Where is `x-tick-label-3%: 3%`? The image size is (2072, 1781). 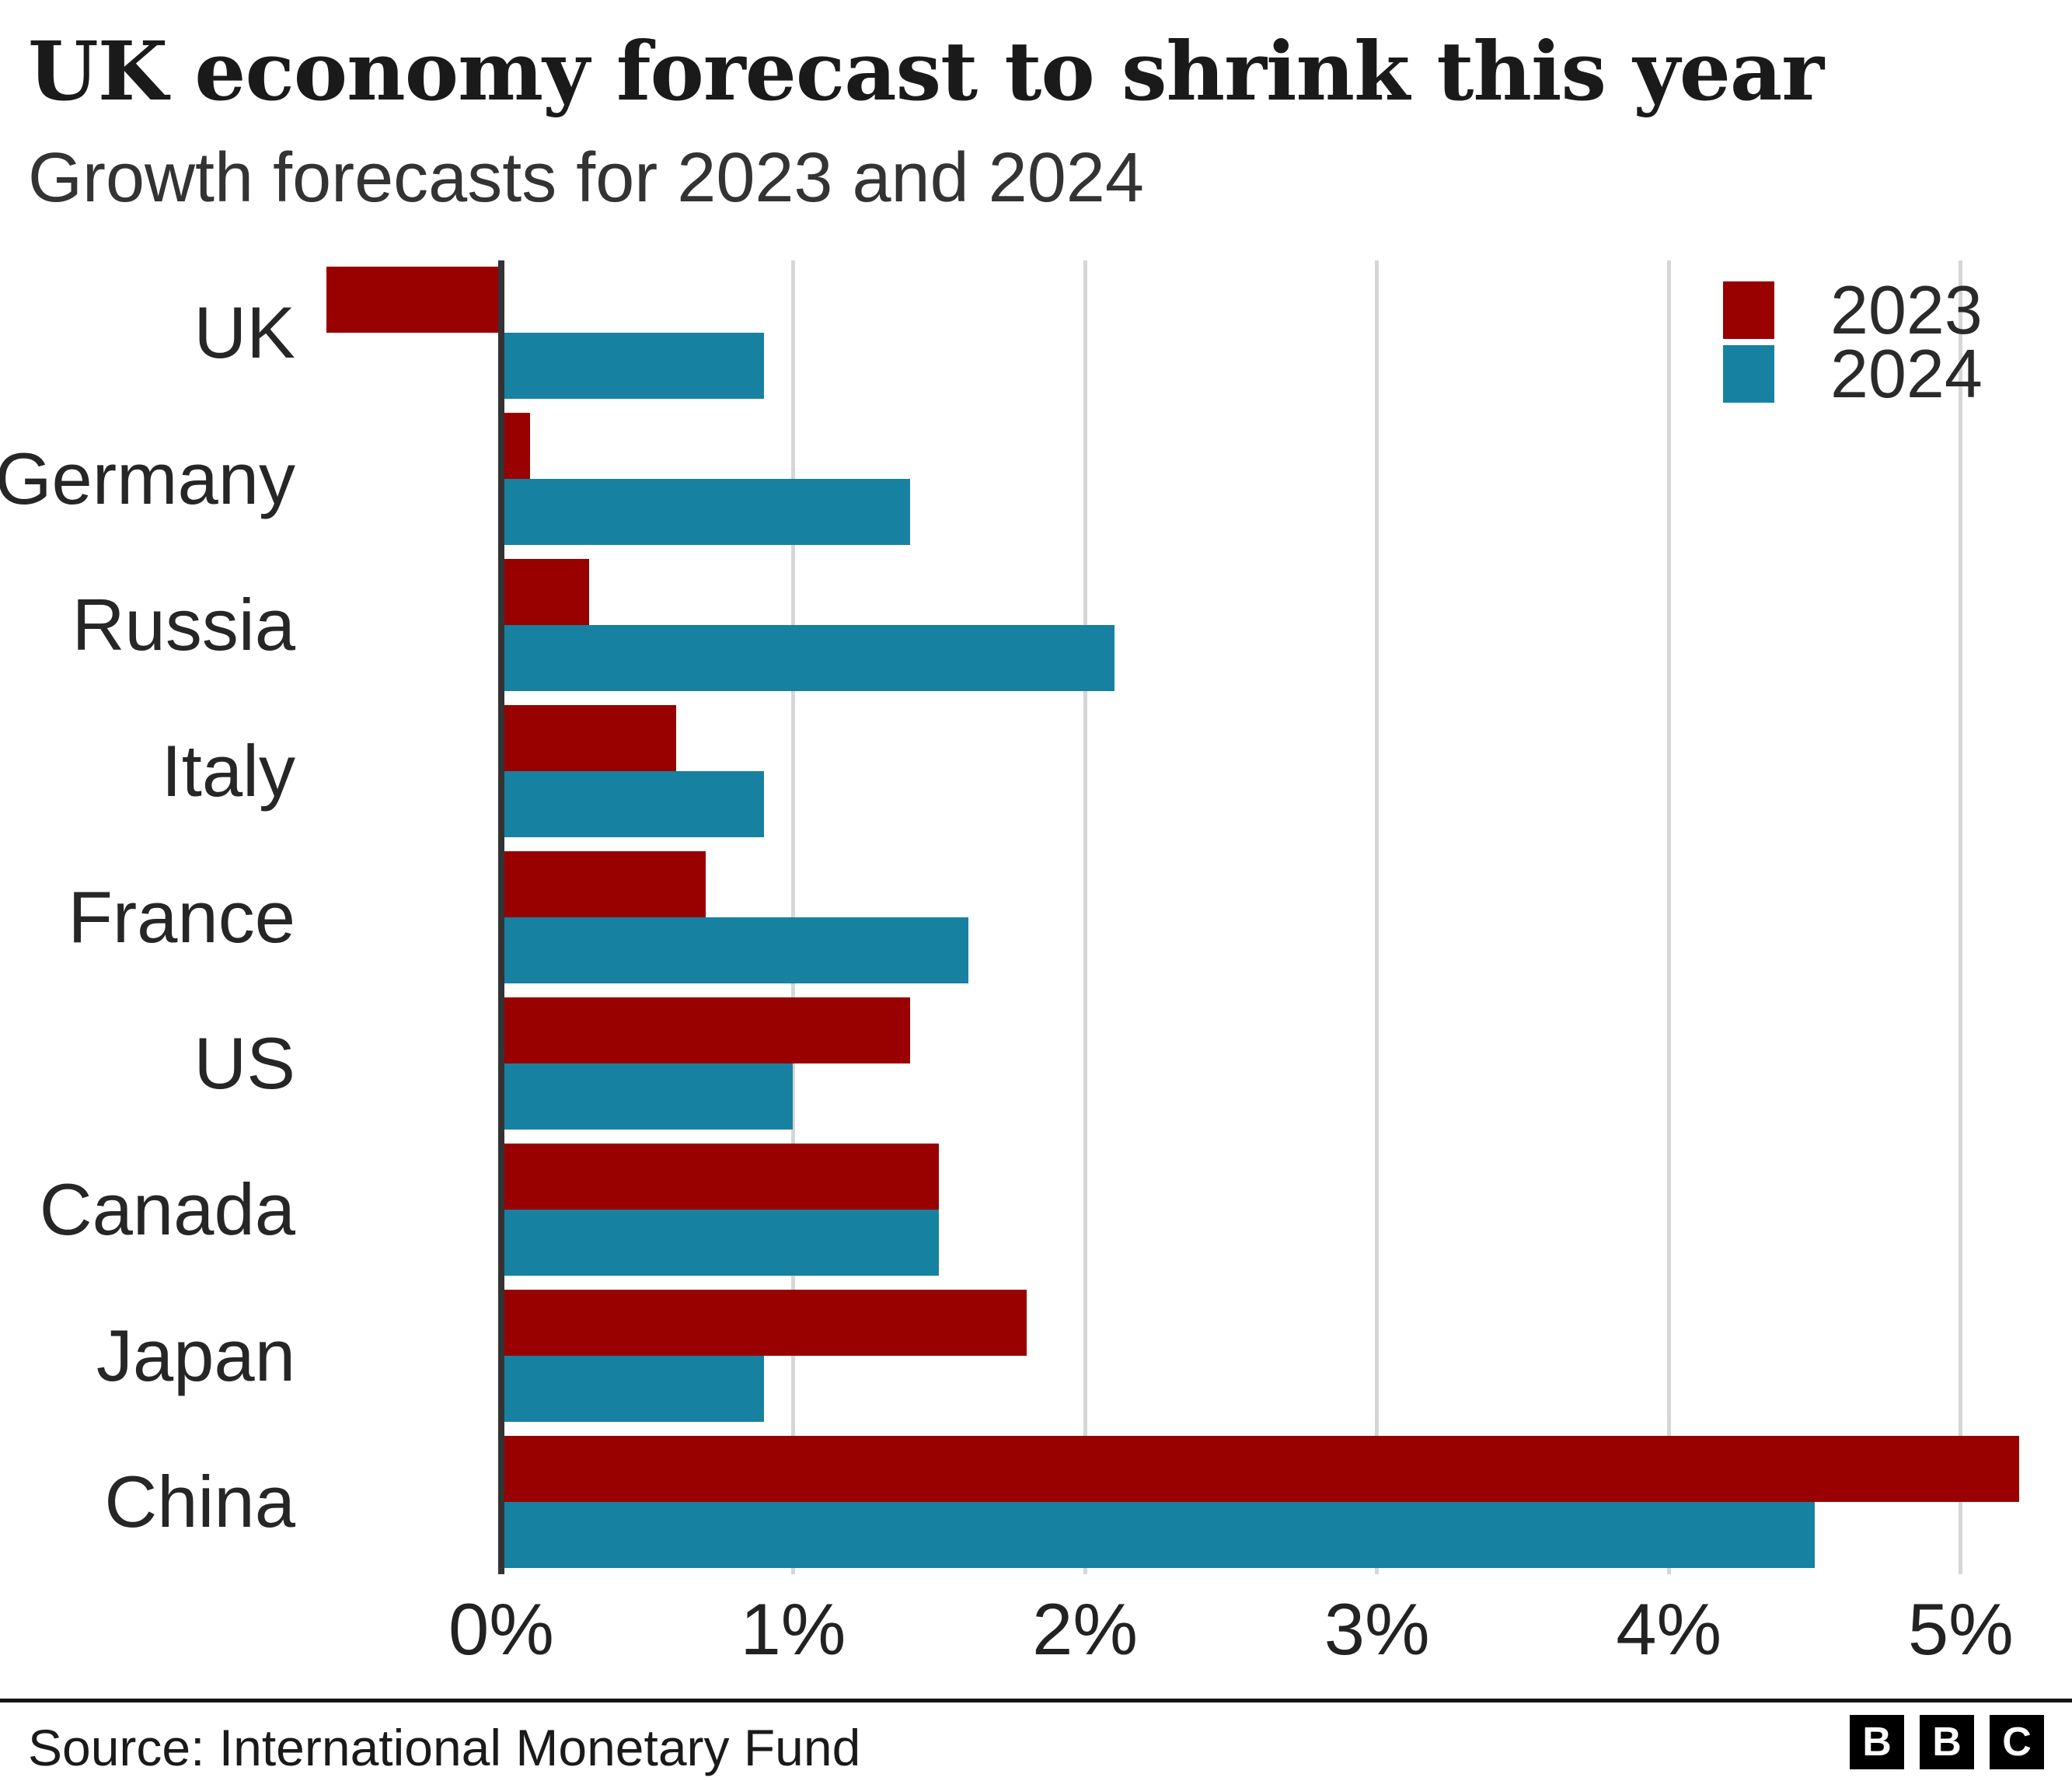
x-tick-label-3%: 3% is located at coordinates (1377, 1629).